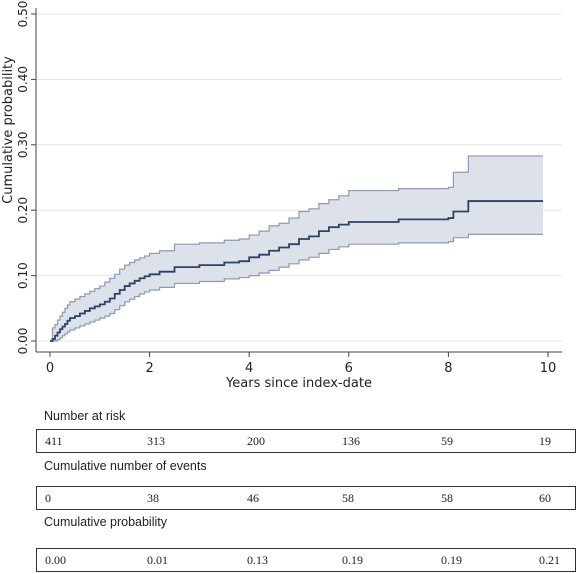 This screenshot has height=574, width=578. What do you see at coordinates (257, 560) in the screenshot?
I see `probability-cell: 0.13` at bounding box center [257, 560].